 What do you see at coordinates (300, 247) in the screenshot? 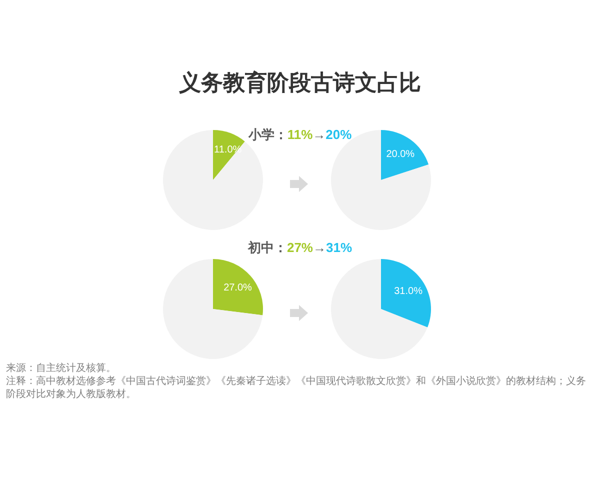
I see `text: 初中：27%→31%` at bounding box center [300, 247].